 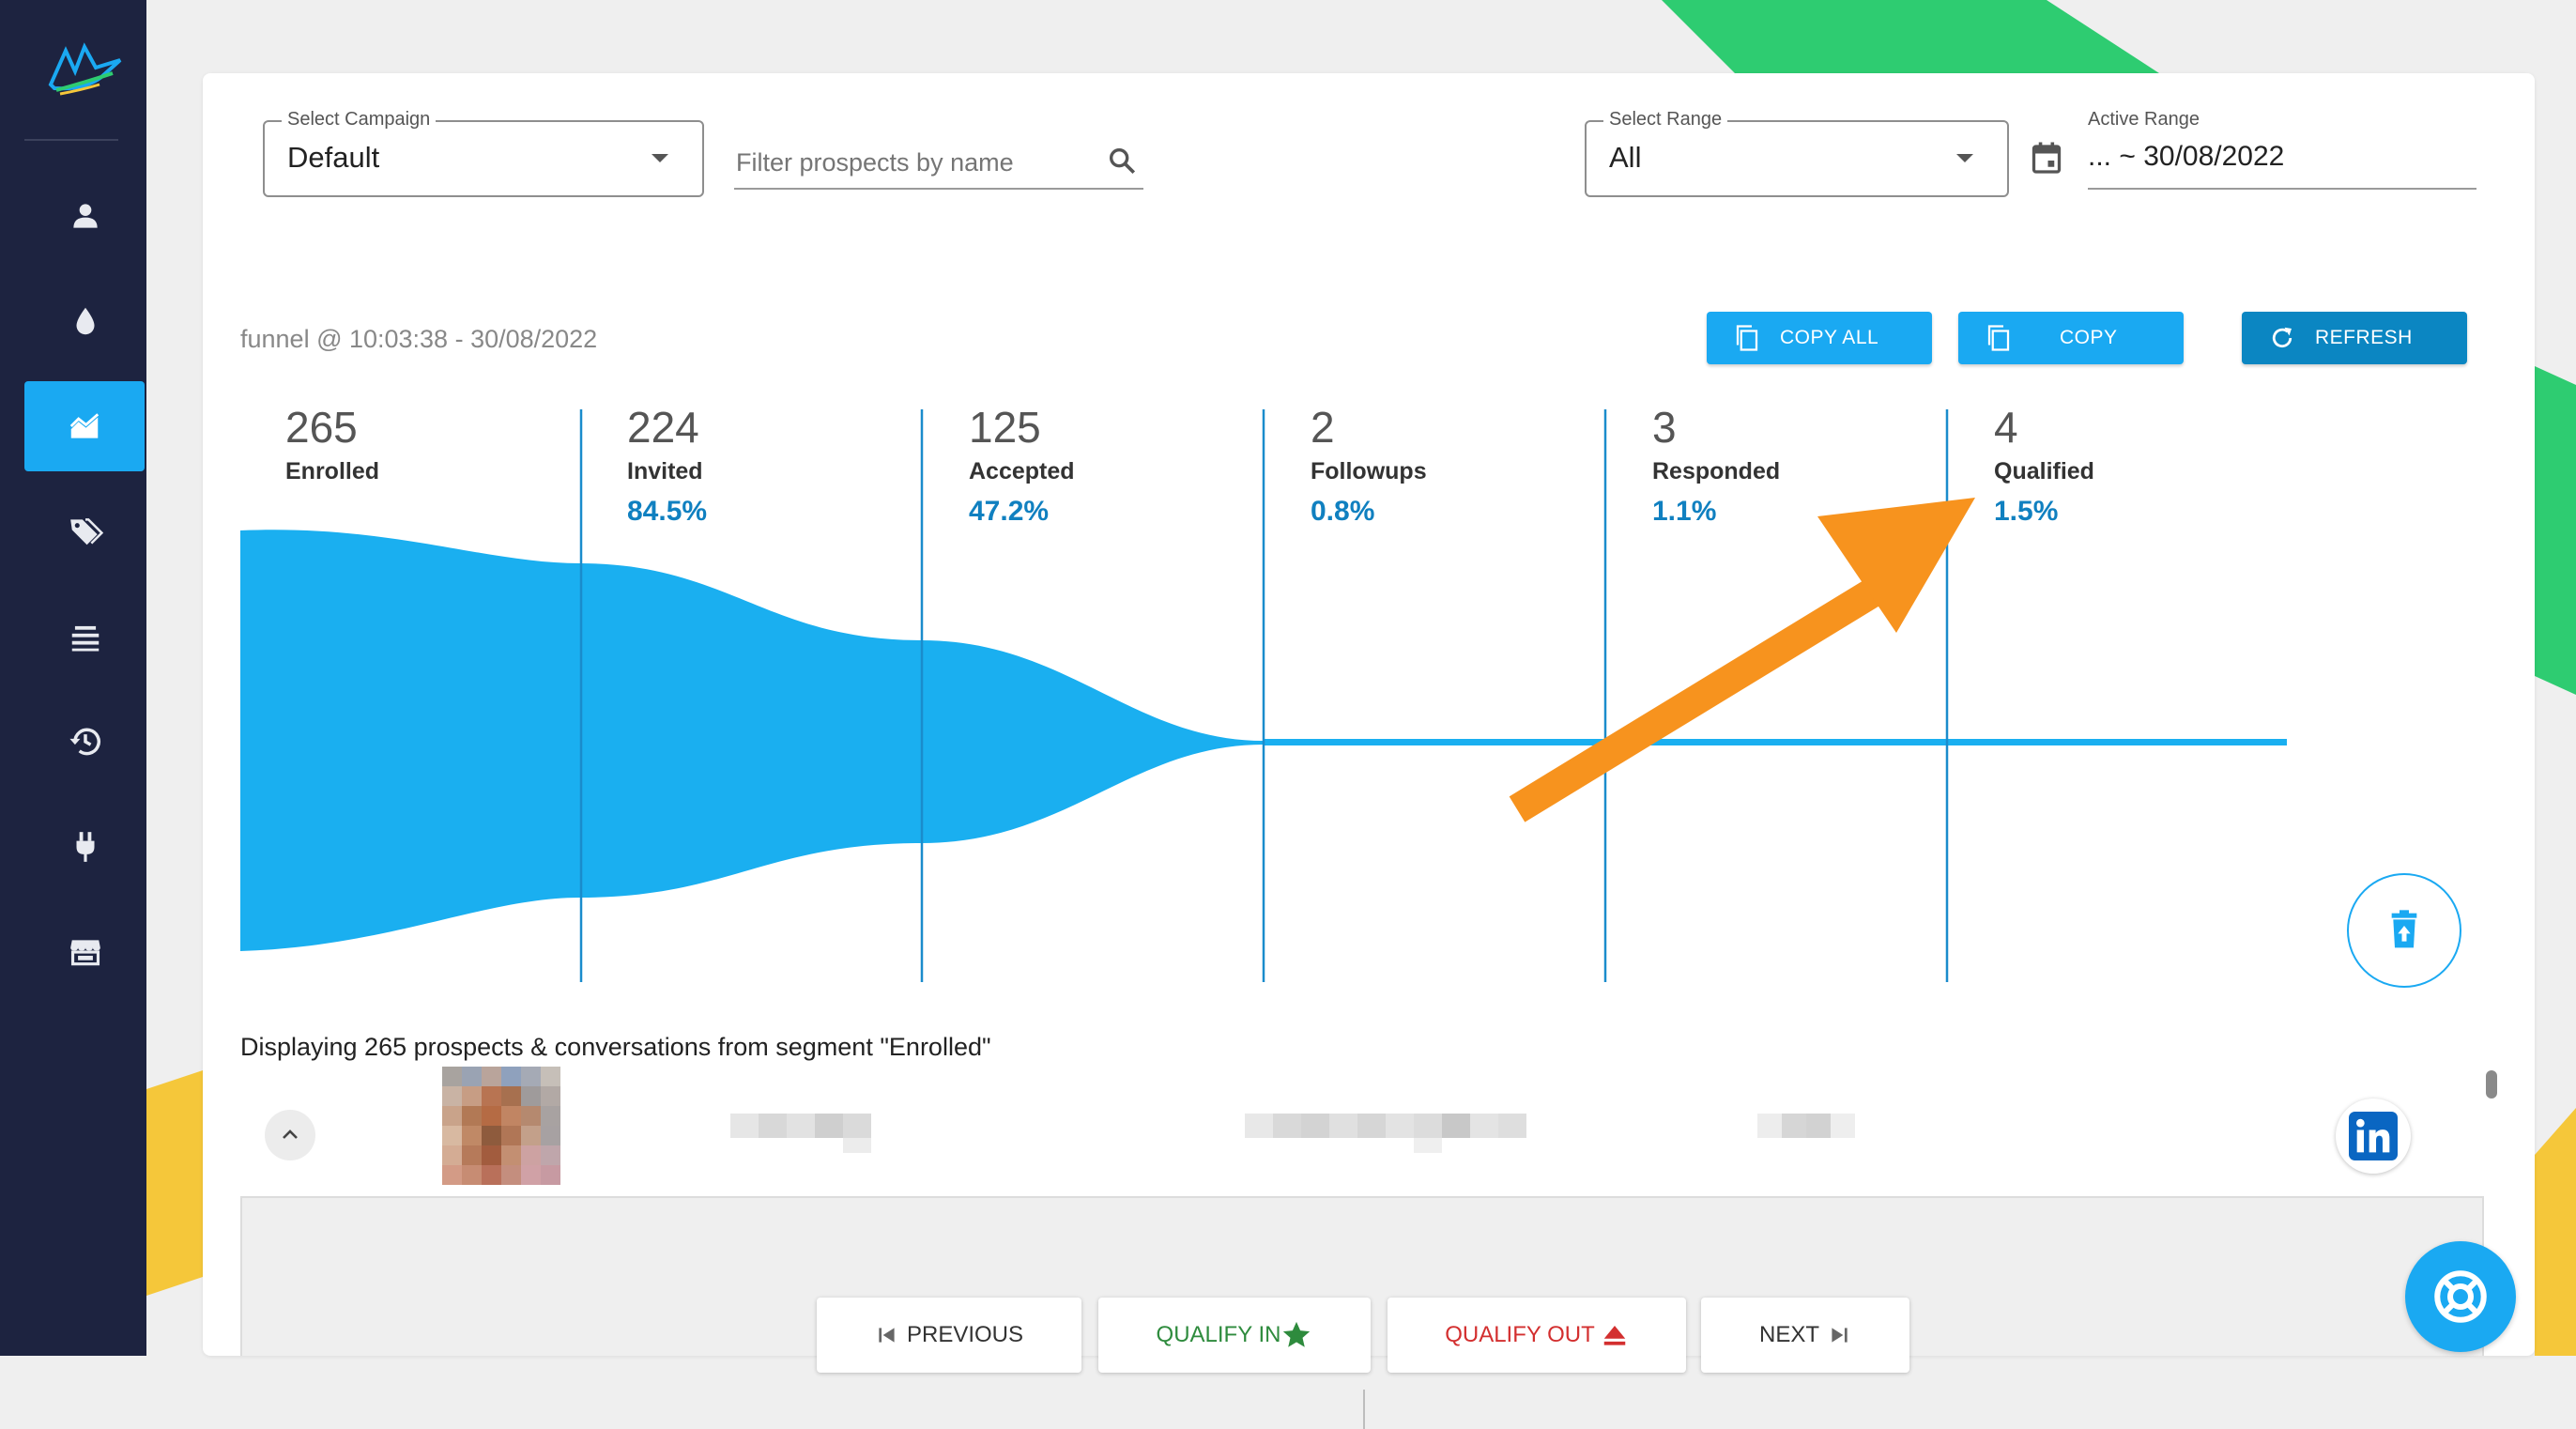 I want to click on stage-pct-invited: 84.5%, so click(x=668, y=511).